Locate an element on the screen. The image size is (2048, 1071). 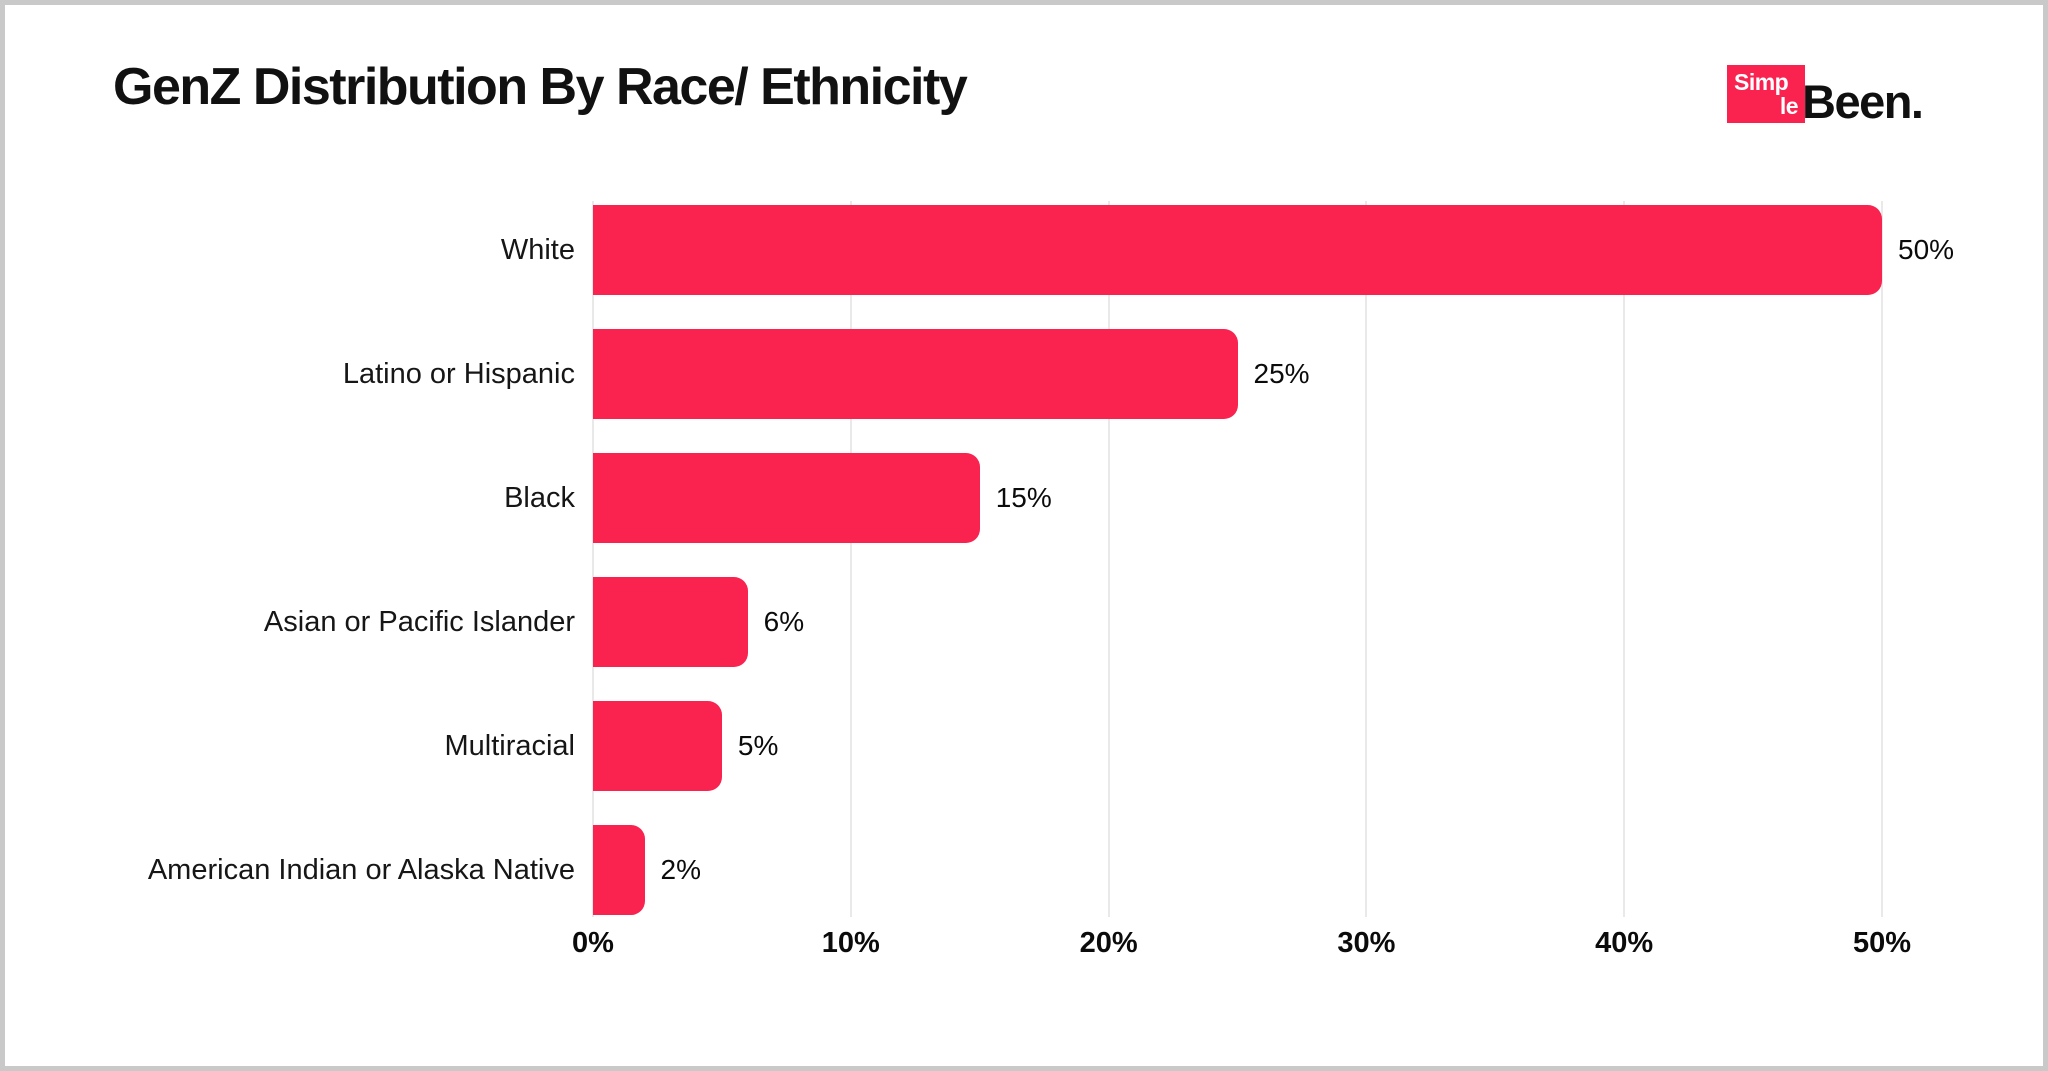
bar-value-label: 50% is located at coordinates (1926, 249).